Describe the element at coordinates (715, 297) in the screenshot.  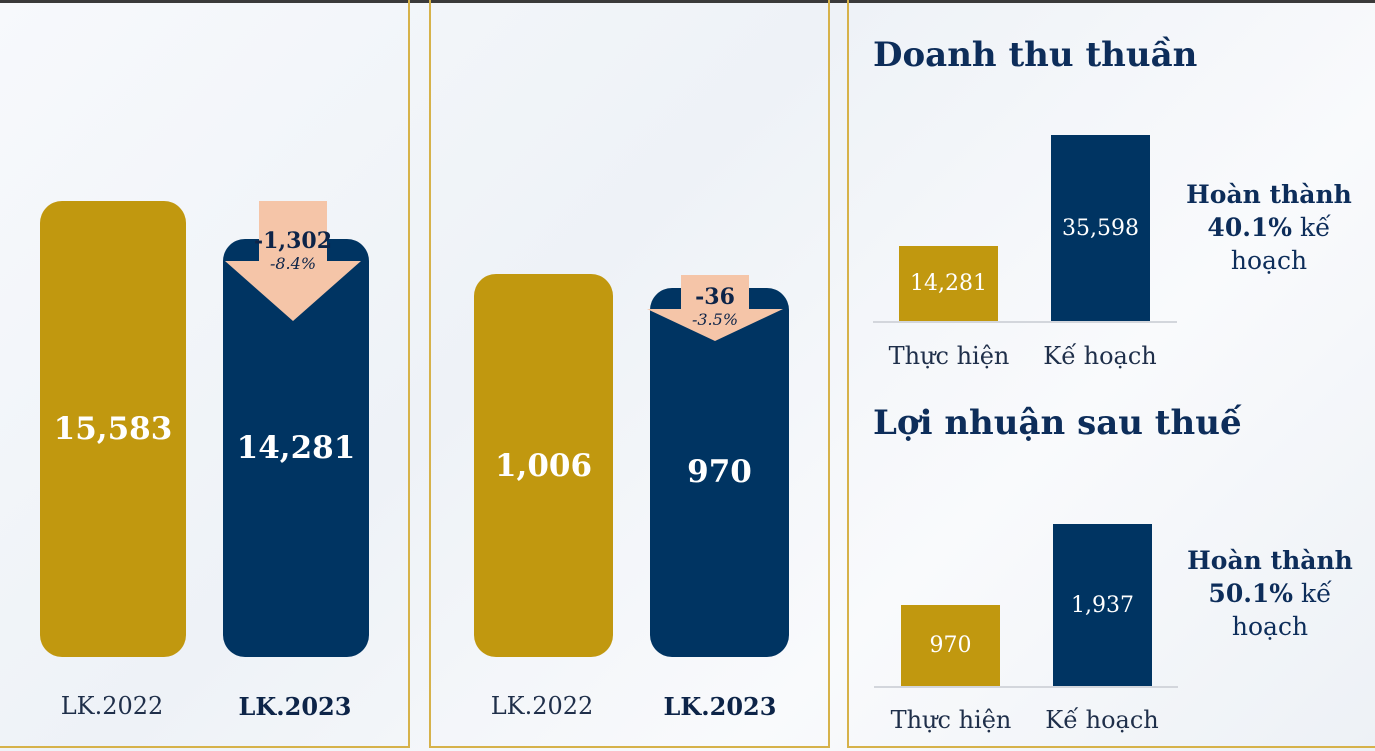
I see `change-delta: -36` at that location.